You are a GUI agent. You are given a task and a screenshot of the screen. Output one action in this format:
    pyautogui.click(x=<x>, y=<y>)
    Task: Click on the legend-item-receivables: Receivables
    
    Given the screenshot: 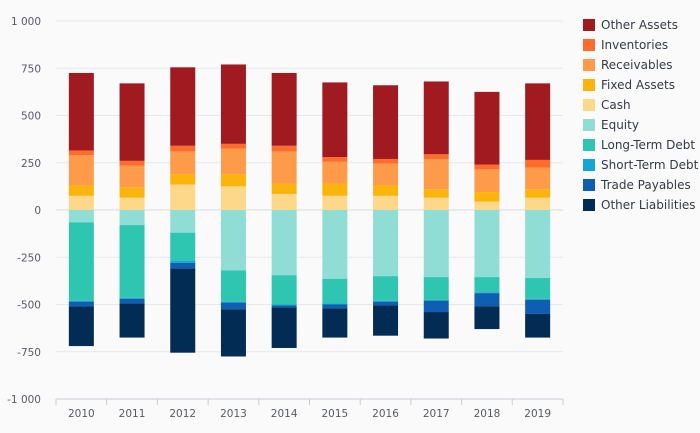 What is the action you would take?
    pyautogui.click(x=628, y=65)
    